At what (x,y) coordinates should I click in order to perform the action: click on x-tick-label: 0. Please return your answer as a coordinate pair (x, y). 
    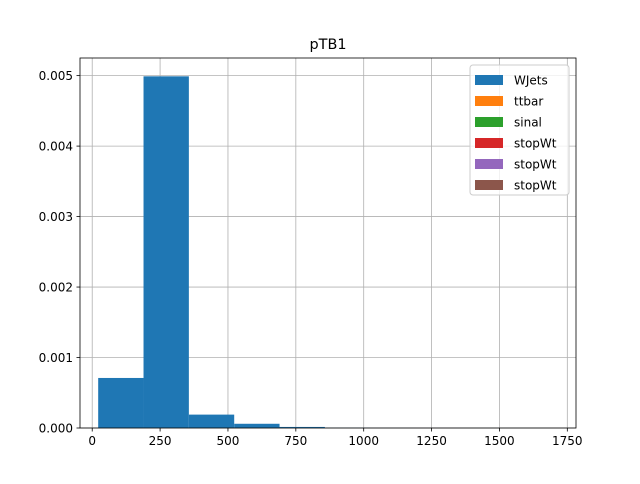
    Looking at the image, I should click on (92, 441).